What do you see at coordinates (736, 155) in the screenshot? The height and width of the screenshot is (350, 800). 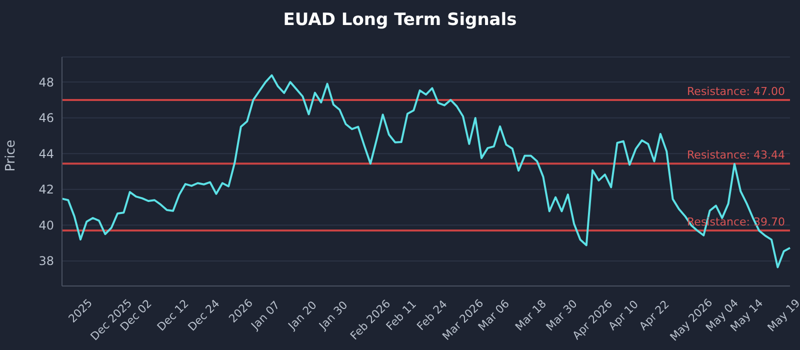 I see `ref-line-label: Resistance: 43.44` at bounding box center [736, 155].